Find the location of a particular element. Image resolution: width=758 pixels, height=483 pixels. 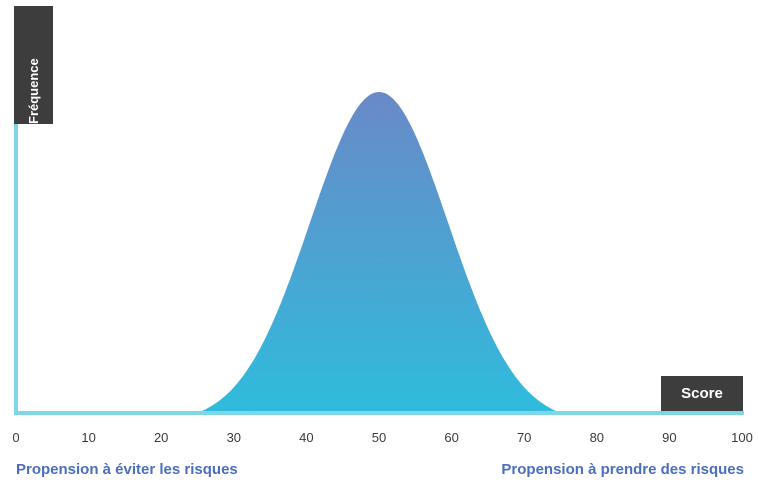

x-tick-labels: 0 10 20 30 40 50 60 70 80 90 100 is located at coordinates (382, 437).